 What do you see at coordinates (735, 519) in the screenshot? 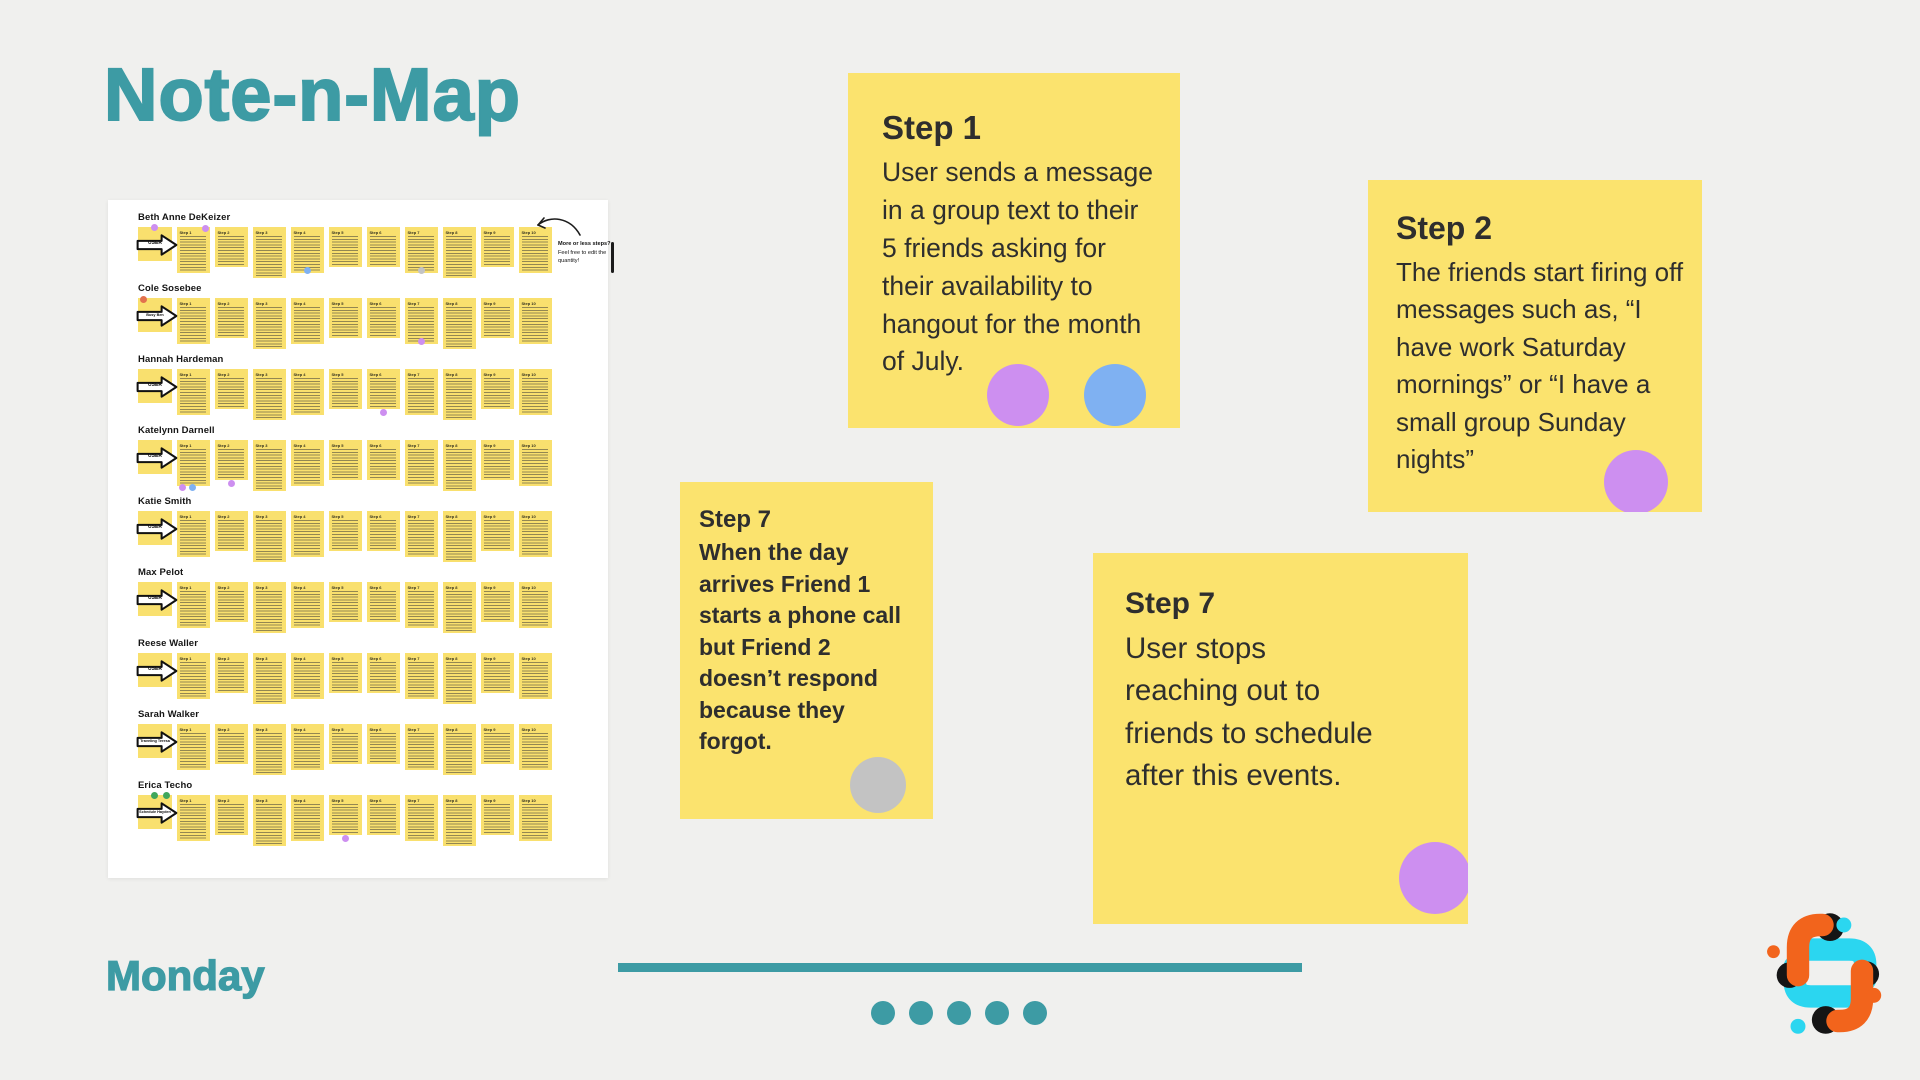
I see `note-title: Step 7` at bounding box center [735, 519].